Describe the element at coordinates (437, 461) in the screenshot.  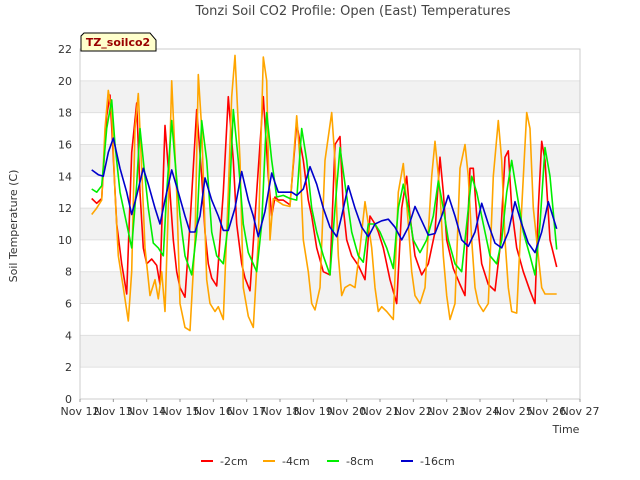
I see `legend-label: -16cm` at that location.